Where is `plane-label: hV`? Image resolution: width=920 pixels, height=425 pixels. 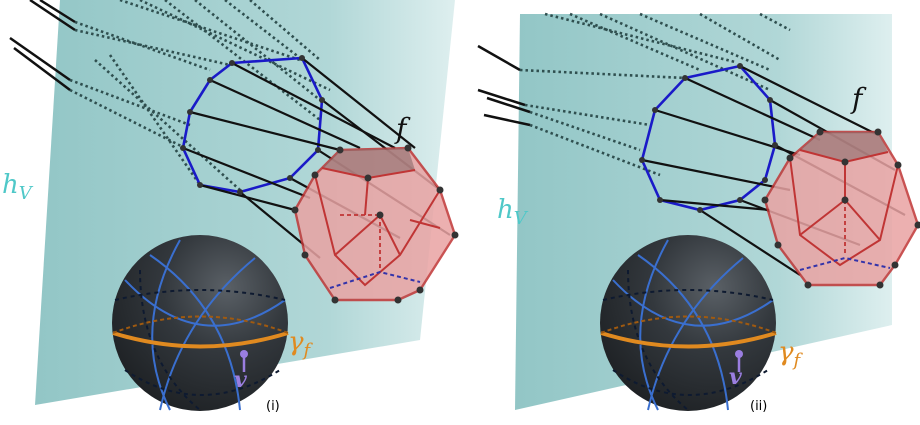
plane-label: hV is located at coordinates (18, 187).